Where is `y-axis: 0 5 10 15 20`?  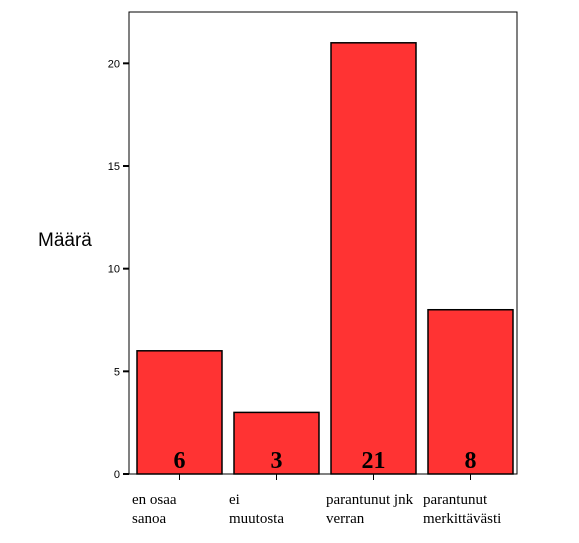
y-axis: 0 5 10 15 20 is located at coordinates (118, 269).